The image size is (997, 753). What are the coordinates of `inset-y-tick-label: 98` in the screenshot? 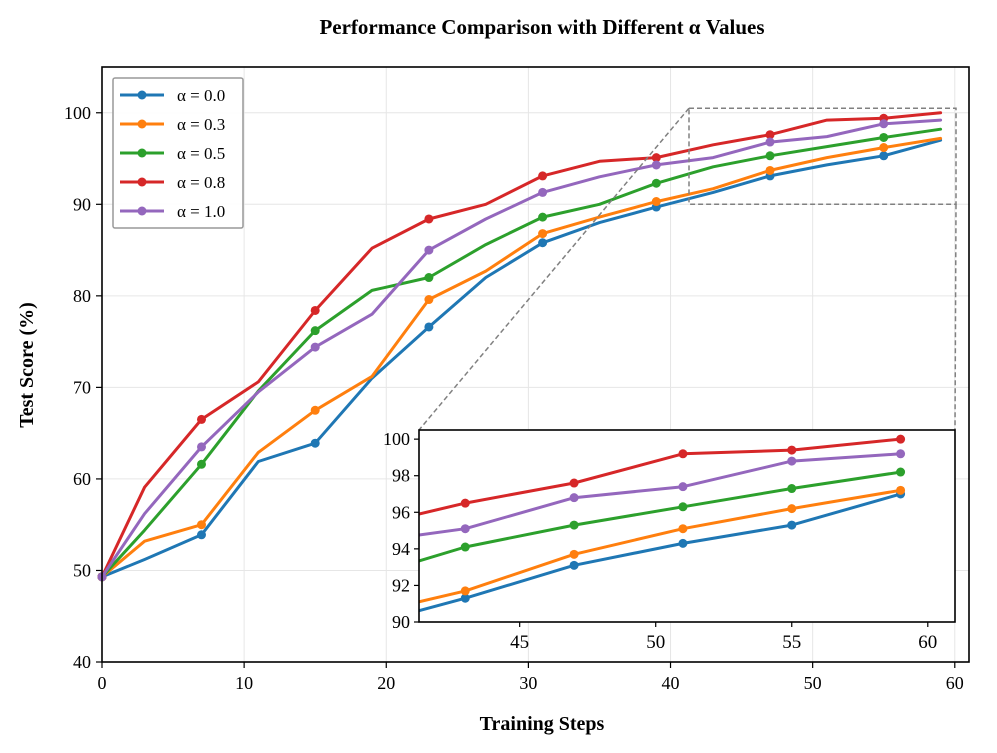 It's located at (401, 476).